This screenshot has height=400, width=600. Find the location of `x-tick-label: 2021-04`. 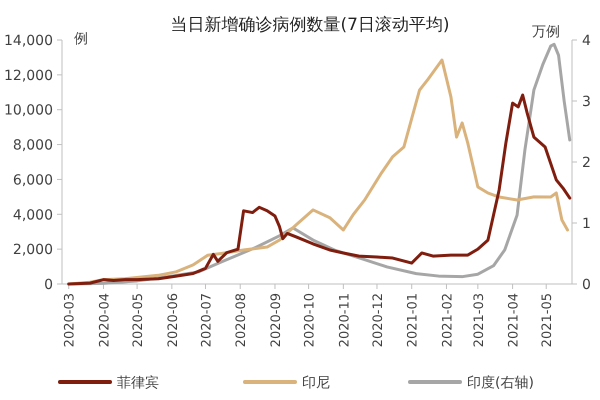

x-tick-label: 2021-04 is located at coordinates (514, 320).